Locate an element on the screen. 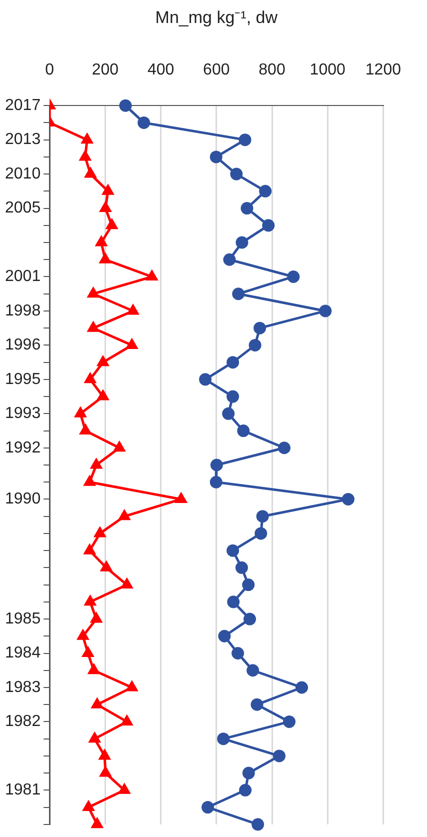 The width and height of the screenshot is (427, 837). y-tick-label: 1992 is located at coordinates (23, 447).